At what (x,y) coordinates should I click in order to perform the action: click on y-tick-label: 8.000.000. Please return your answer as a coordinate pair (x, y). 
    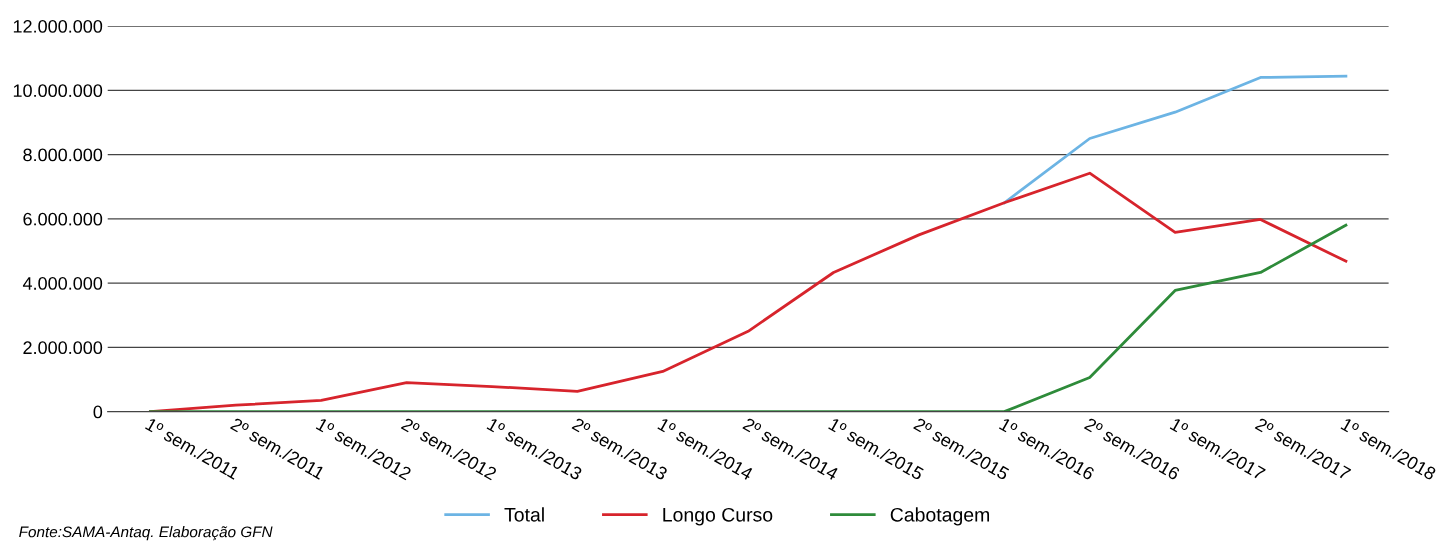
    Looking at the image, I should click on (63, 155).